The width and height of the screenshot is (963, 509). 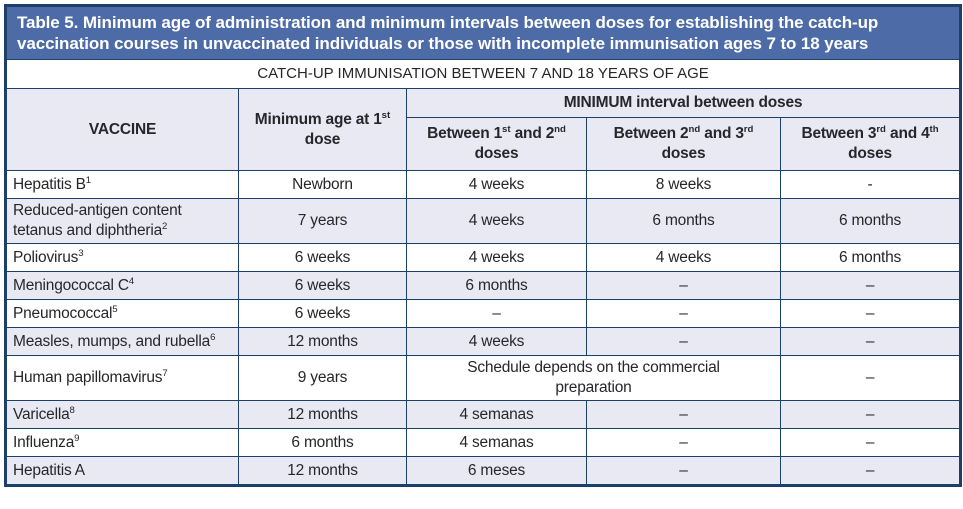 What do you see at coordinates (870, 184) in the screenshot?
I see `value-cell: -` at bounding box center [870, 184].